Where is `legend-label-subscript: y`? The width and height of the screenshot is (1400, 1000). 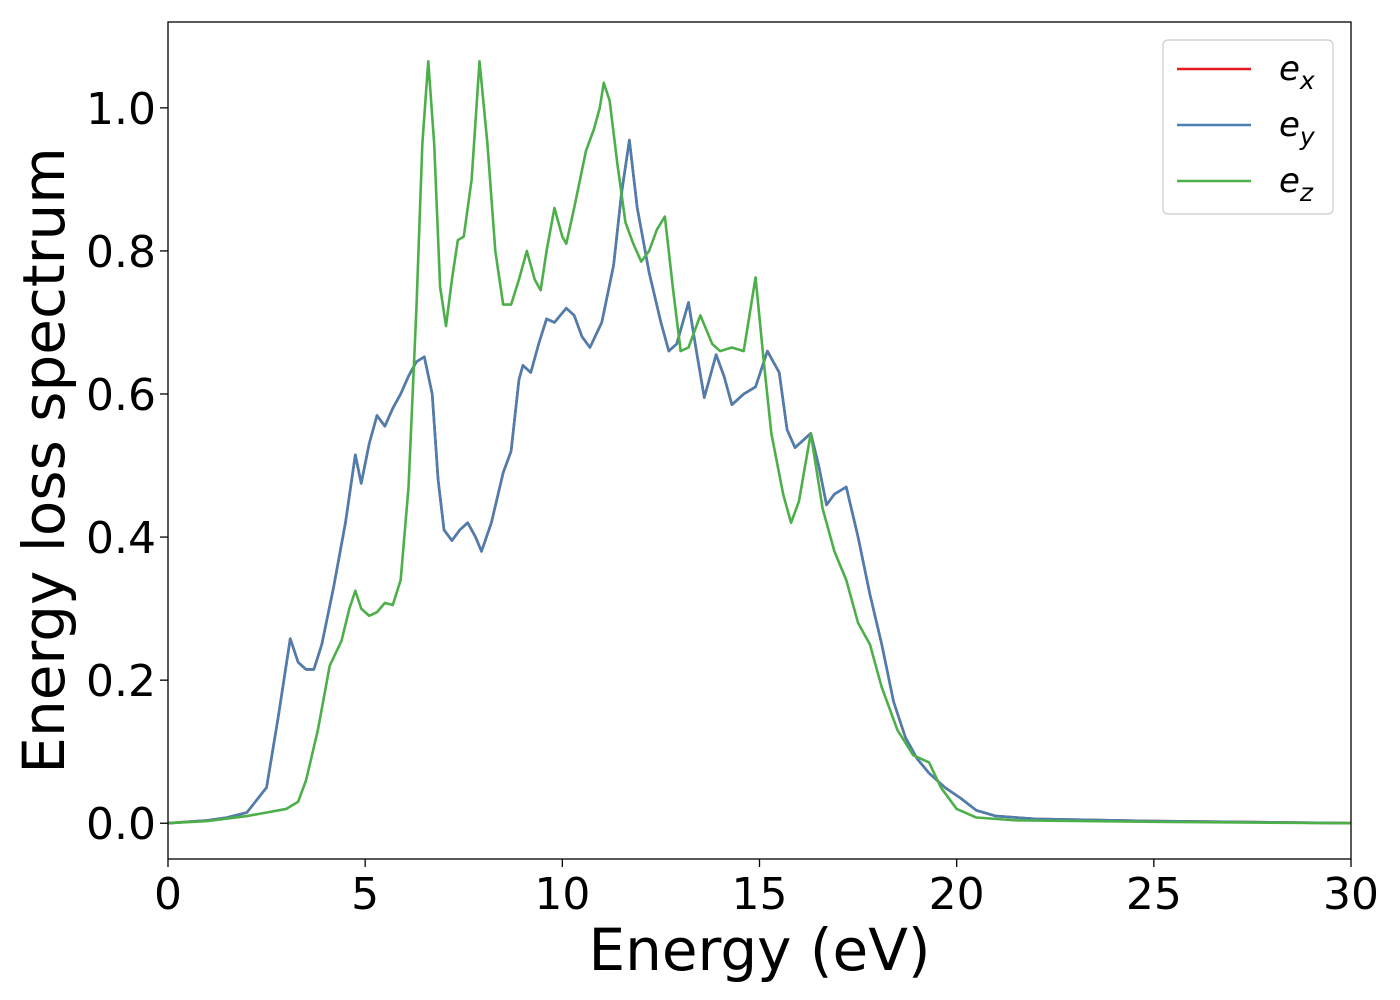
legend-label-subscript: y is located at coordinates (1307, 136).